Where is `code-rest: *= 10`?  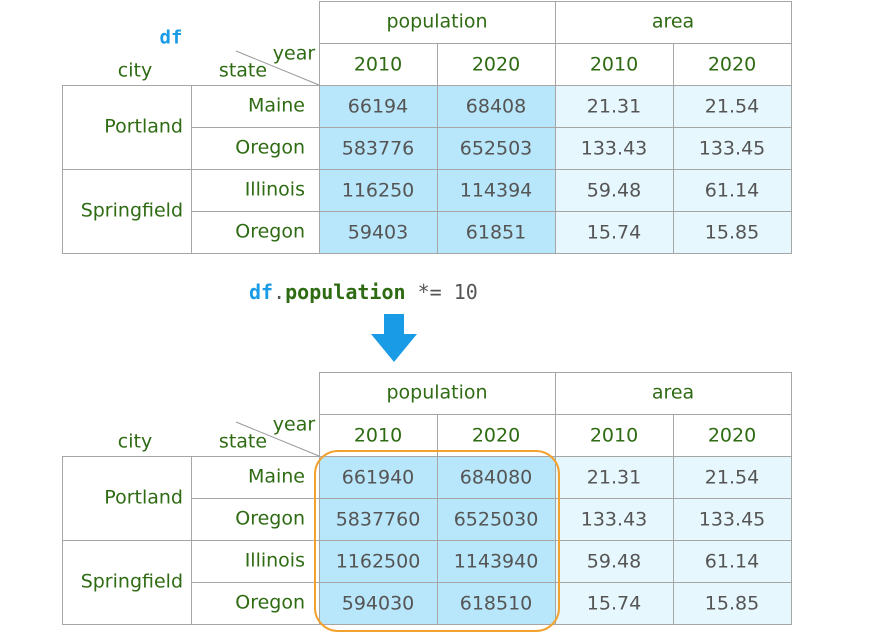
code-rest: *= 10 is located at coordinates (441, 292).